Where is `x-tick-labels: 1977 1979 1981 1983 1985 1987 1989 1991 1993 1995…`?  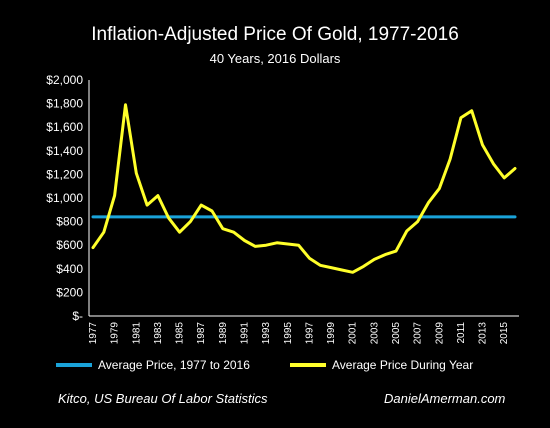 x-tick-labels: 1977 1979 1981 1983 1985 1987 1989 1991 1993 1995… is located at coordinates (299, 333).